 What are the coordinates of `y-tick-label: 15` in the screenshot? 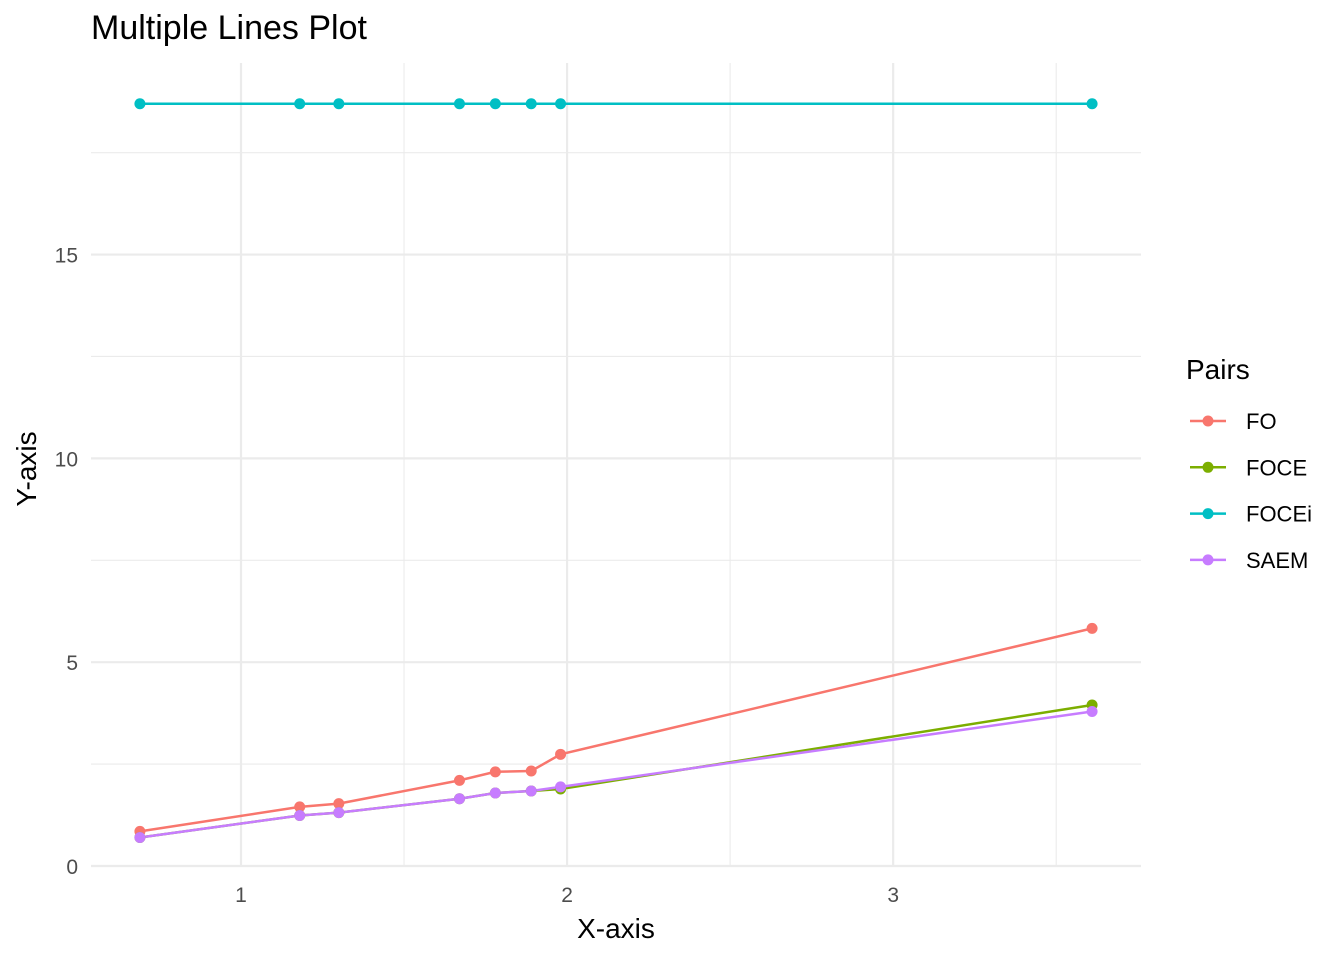 It's located at (66, 256).